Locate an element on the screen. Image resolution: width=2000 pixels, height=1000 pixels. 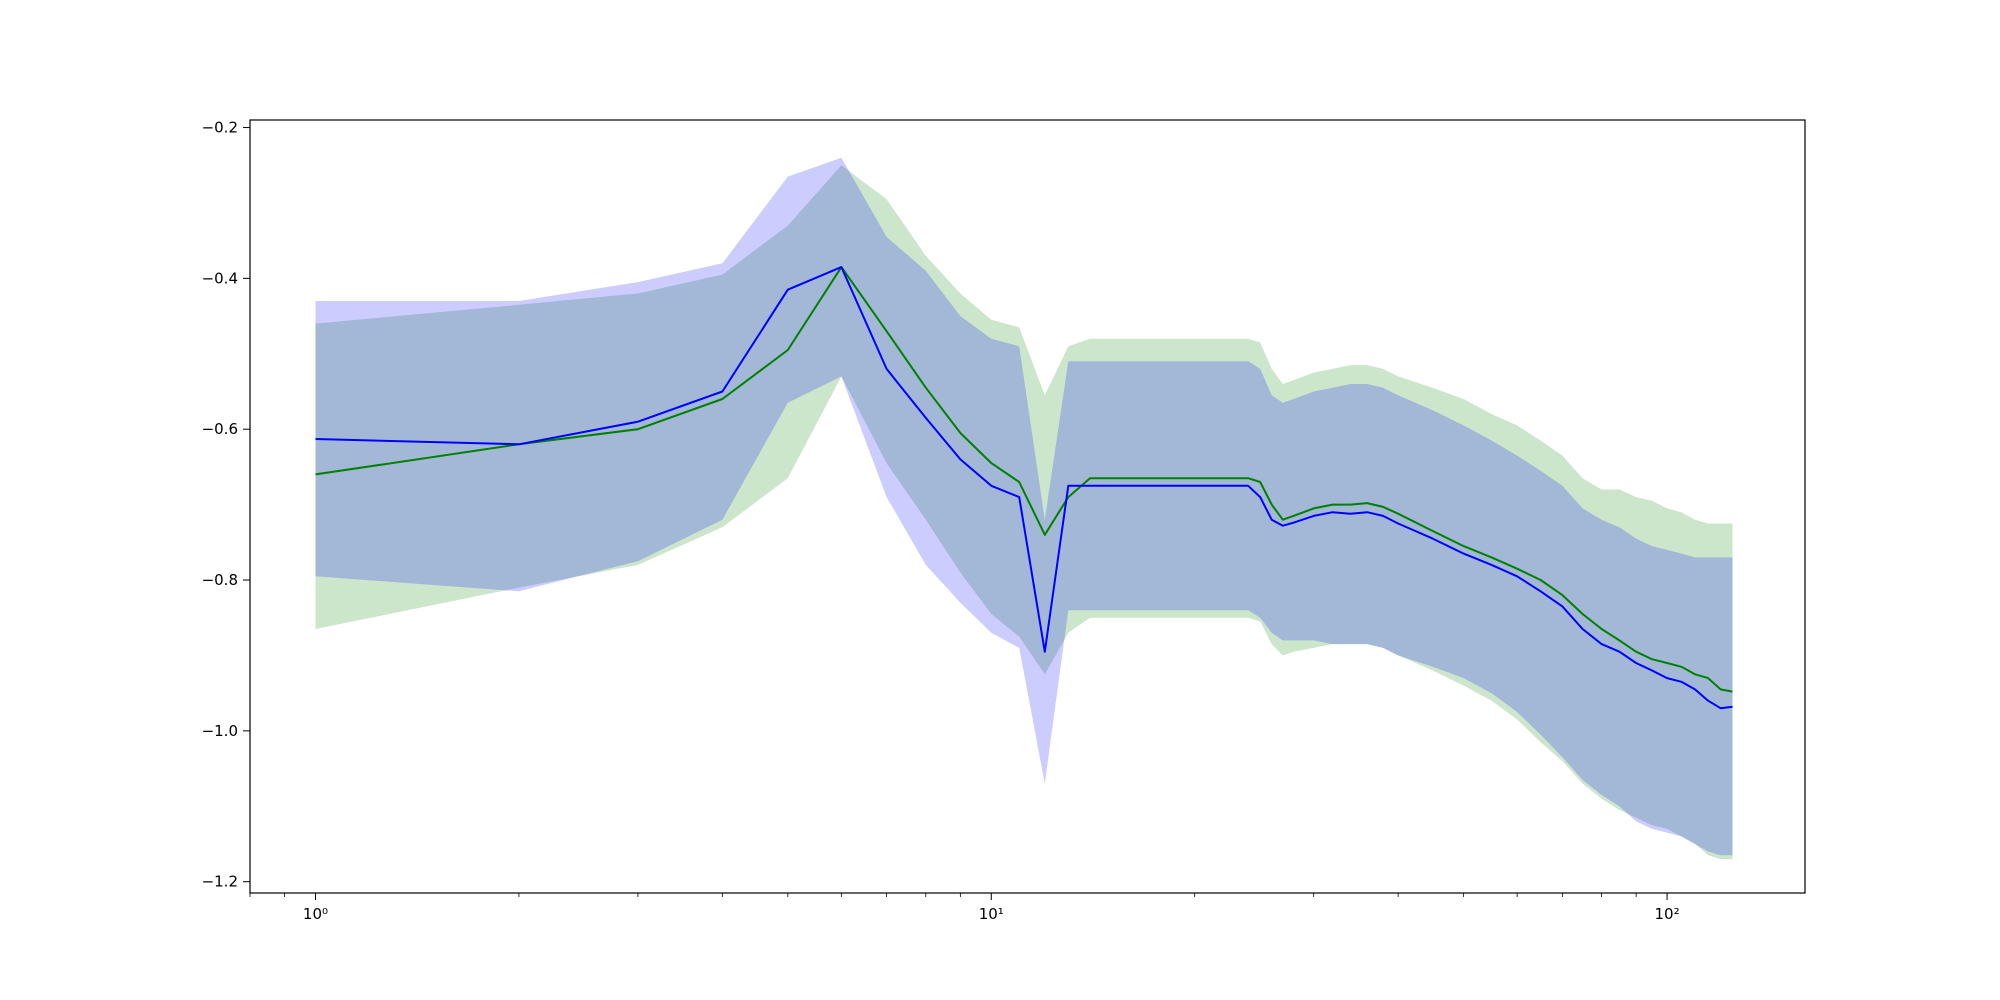
y-tick-label: −1.0 is located at coordinates (220, 731).